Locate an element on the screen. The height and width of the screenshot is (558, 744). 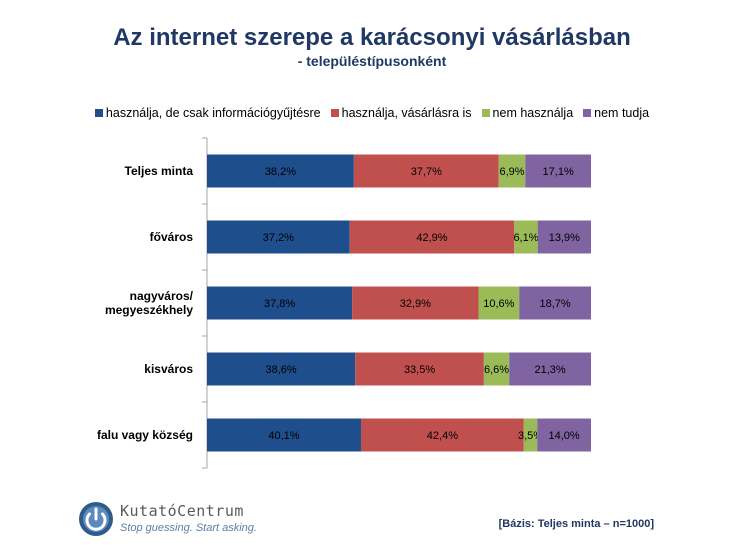
category-label: Teljes minta is located at coordinates (159, 171).